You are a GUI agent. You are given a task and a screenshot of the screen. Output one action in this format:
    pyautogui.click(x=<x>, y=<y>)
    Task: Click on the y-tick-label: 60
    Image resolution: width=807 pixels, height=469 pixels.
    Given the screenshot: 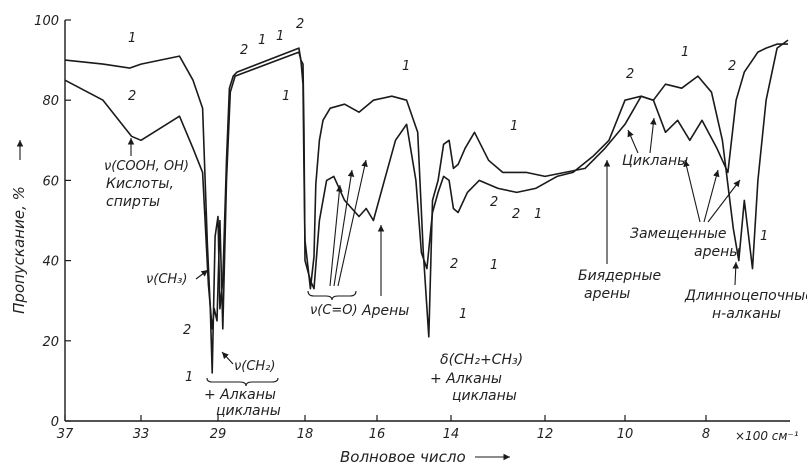 What is the action you would take?
    pyautogui.click(x=50, y=181)
    